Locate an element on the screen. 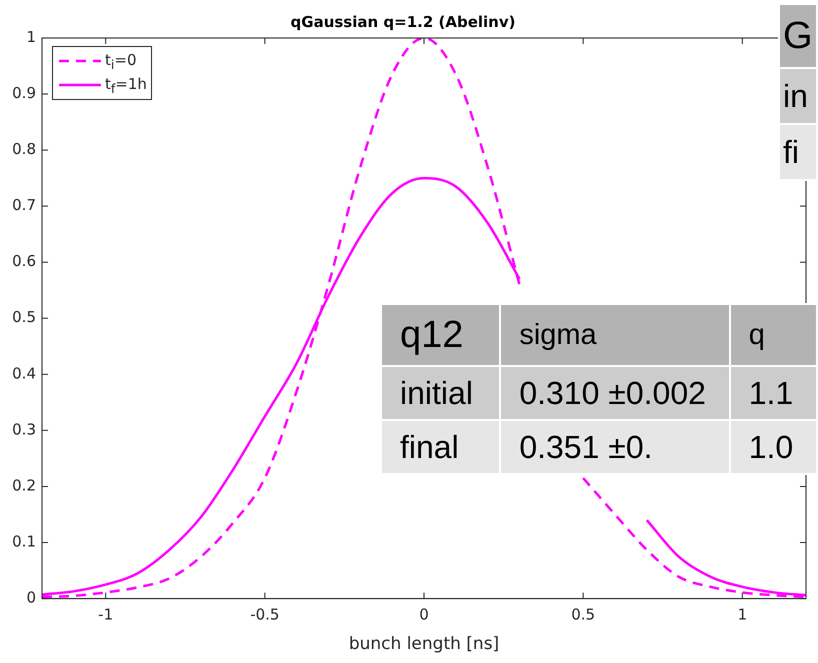  annotation: final is located at coordinates (440, 447).